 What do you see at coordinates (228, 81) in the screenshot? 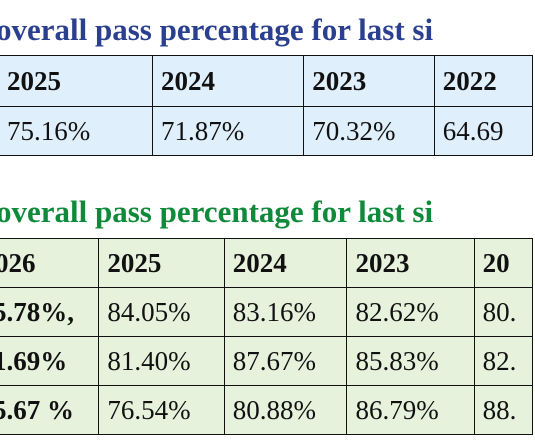
I see `table1-header-cell: 2024` at bounding box center [228, 81].